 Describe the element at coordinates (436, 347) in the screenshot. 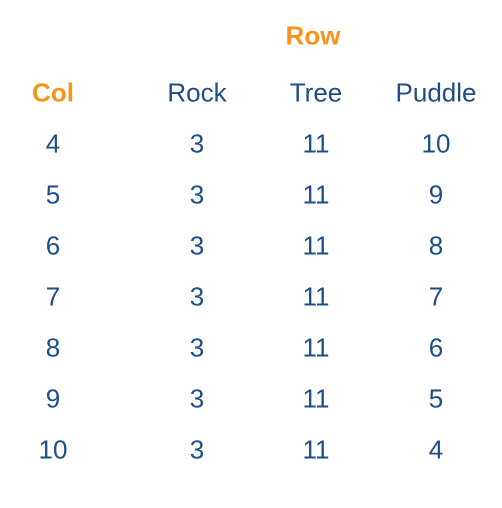

I see `table-cell-puddle: 6` at that location.